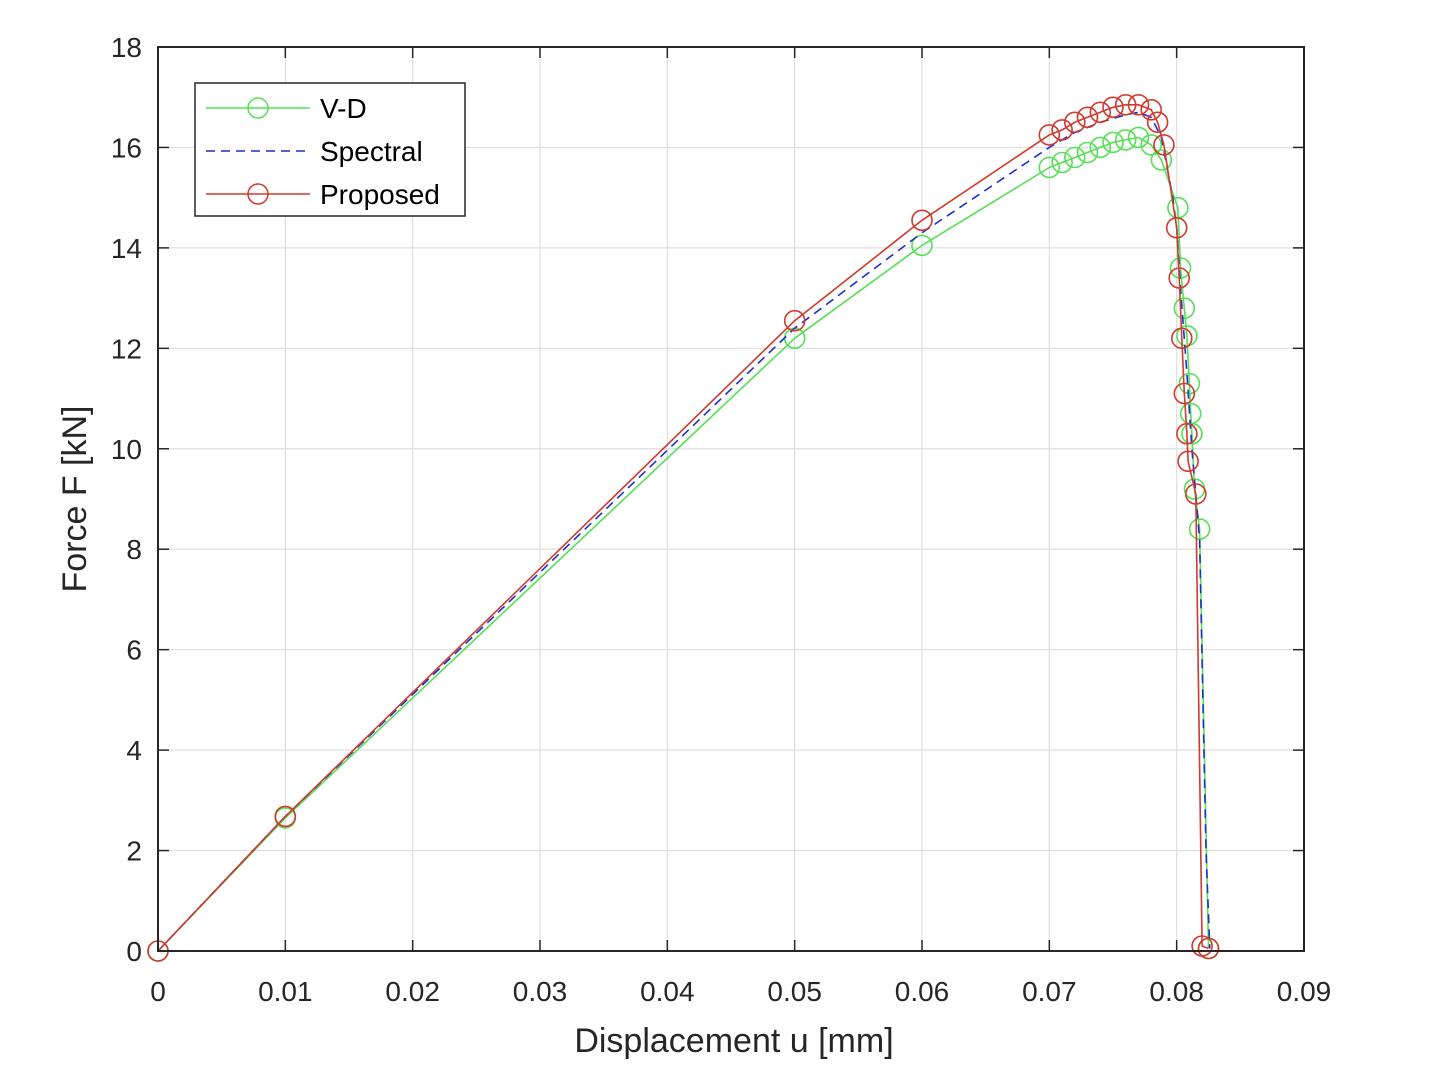 The image size is (1442, 1084). What do you see at coordinates (126, 47) in the screenshot?
I see `y-tick-label: 18` at bounding box center [126, 47].